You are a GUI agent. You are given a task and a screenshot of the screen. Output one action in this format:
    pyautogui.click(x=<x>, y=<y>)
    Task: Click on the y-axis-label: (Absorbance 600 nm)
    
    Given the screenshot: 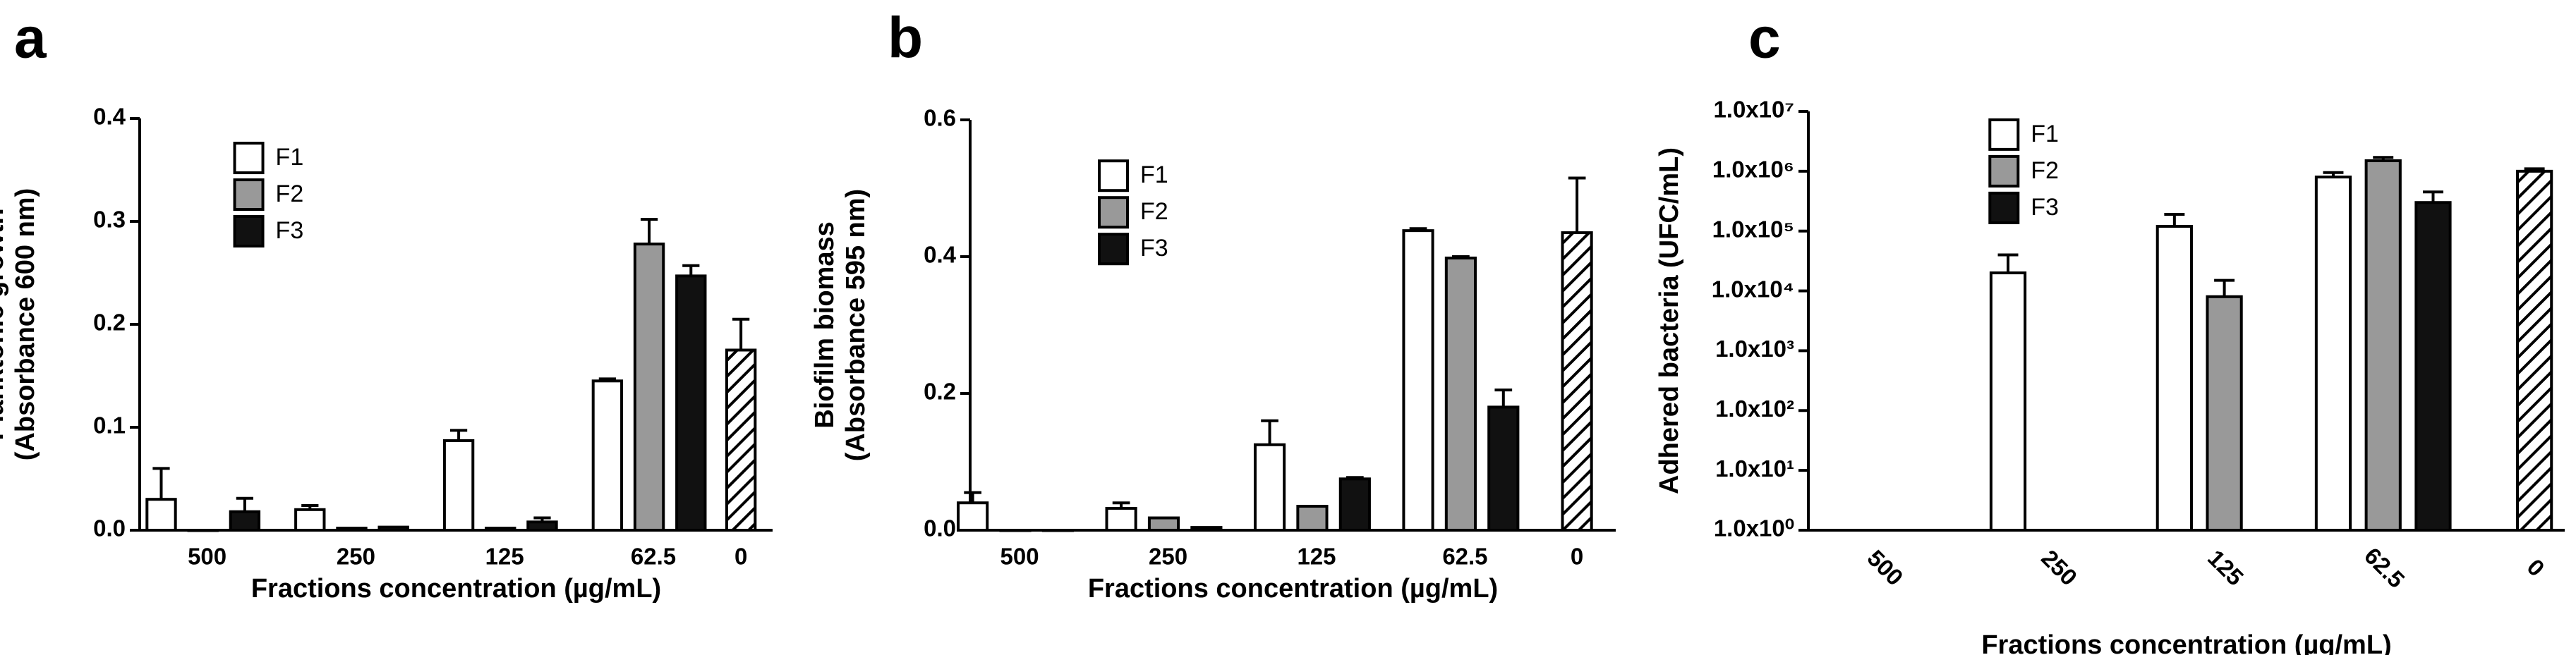 What is the action you would take?
    pyautogui.click(x=26, y=324)
    